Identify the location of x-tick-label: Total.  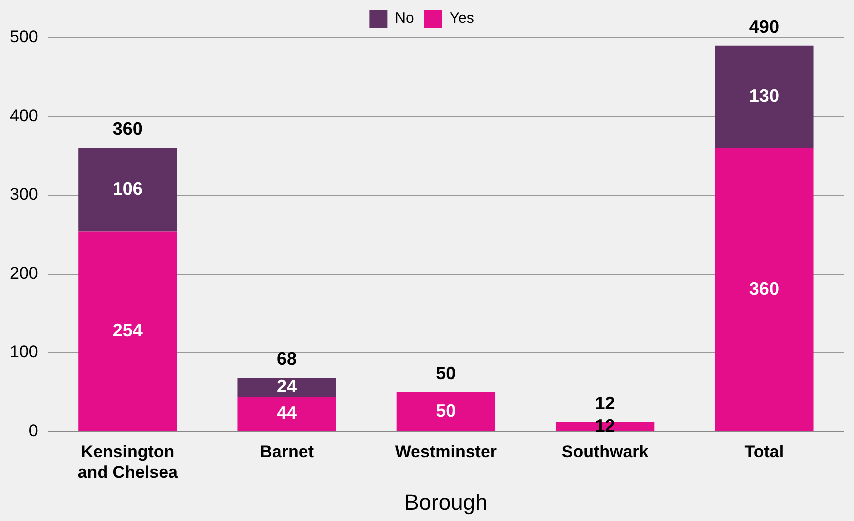
(764, 452).